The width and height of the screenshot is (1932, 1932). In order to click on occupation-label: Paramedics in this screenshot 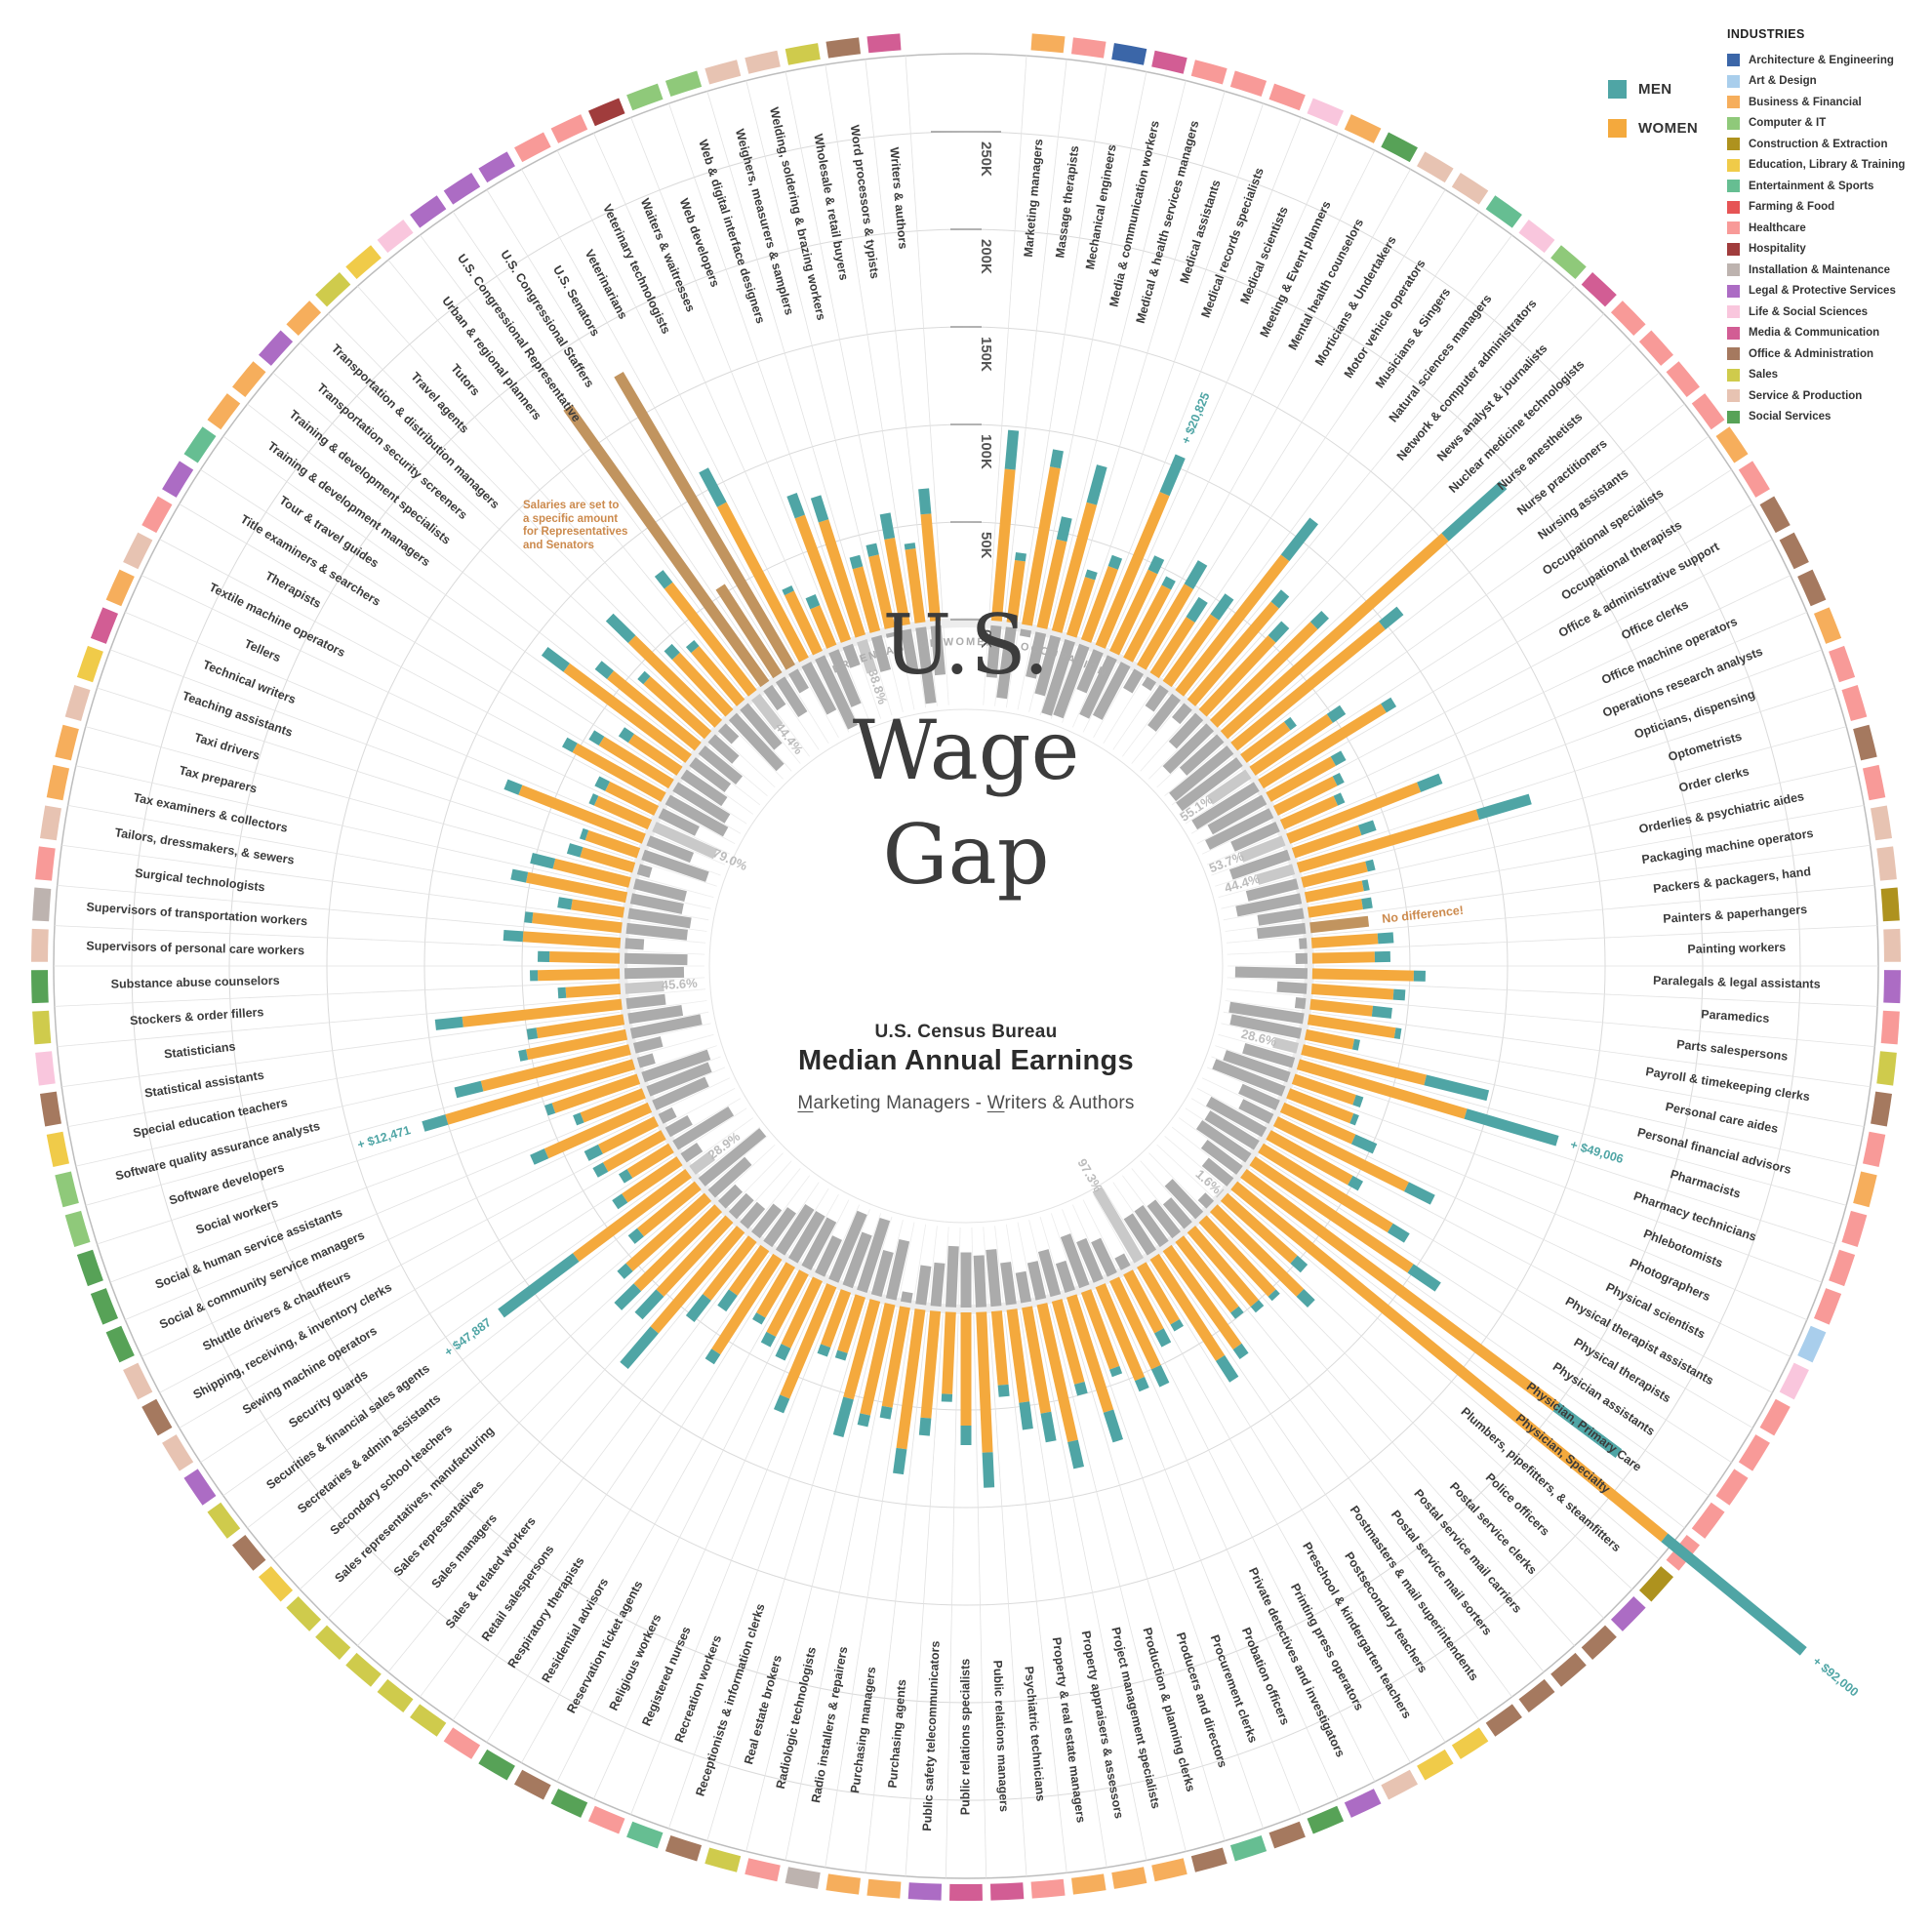, I will do `click(1735, 1017)`.